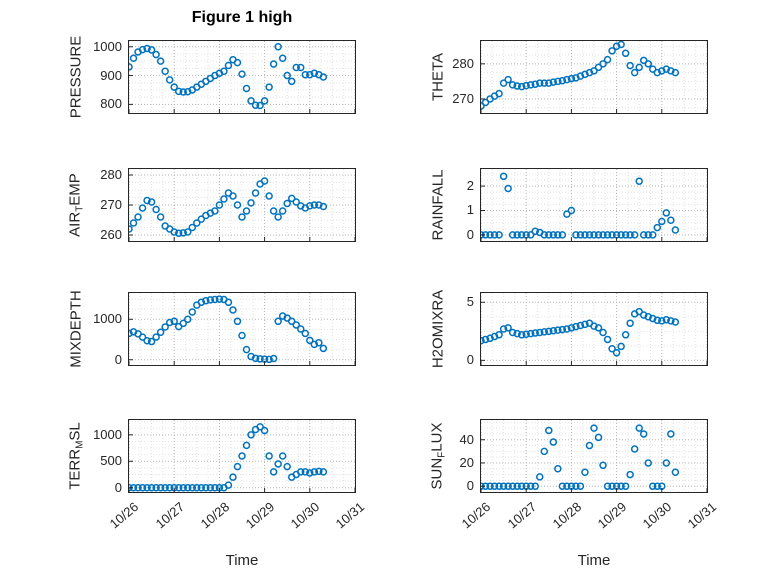 Image resolution: width=778 pixels, height=583 pixels. What do you see at coordinates (111, 75) in the screenshot?
I see `y-tick-label: 900` at bounding box center [111, 75].